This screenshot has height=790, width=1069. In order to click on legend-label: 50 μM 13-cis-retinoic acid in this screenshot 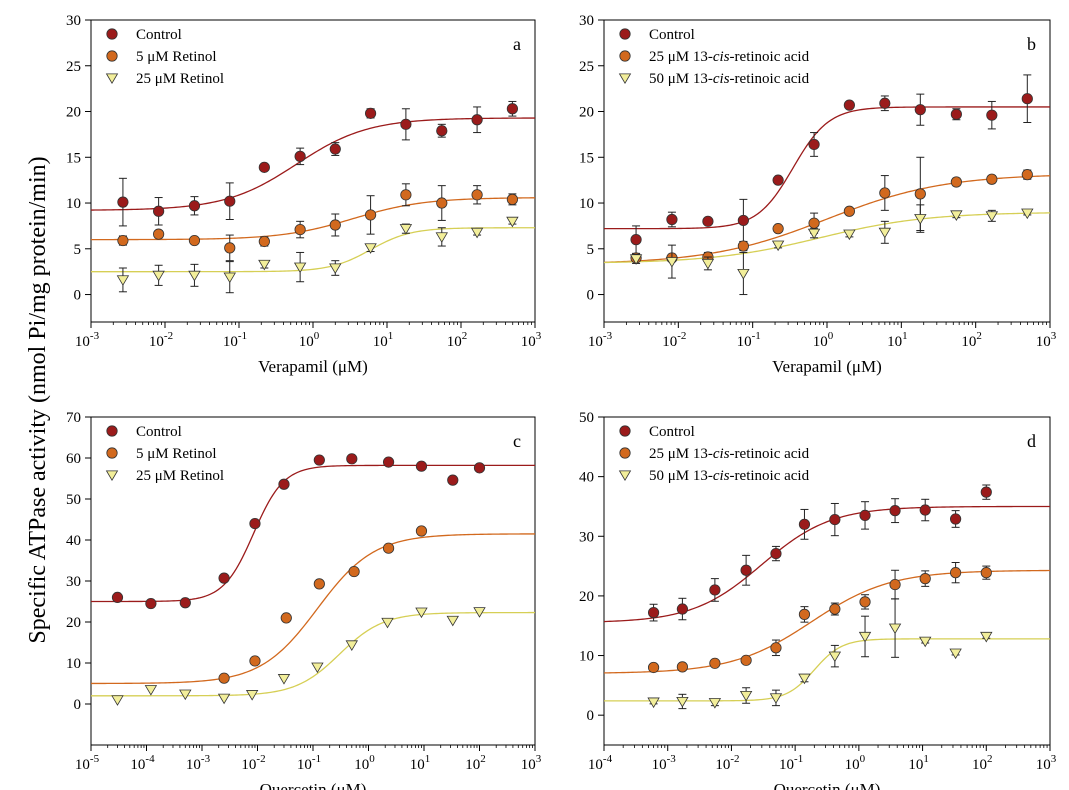, I will do `click(729, 476)`.